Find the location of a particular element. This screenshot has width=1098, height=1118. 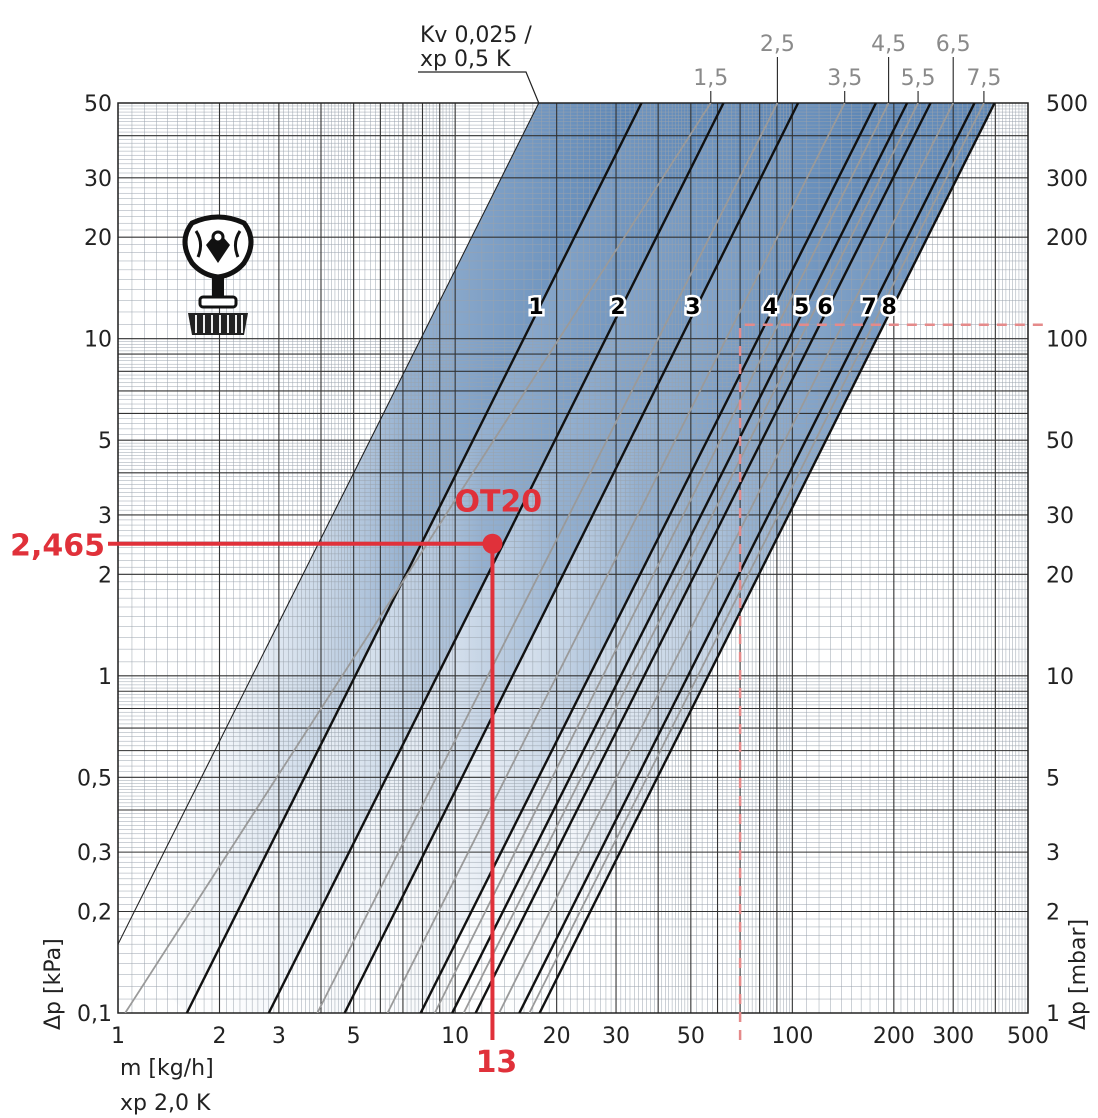

curve-number-label: 2 is located at coordinates (617, 307).